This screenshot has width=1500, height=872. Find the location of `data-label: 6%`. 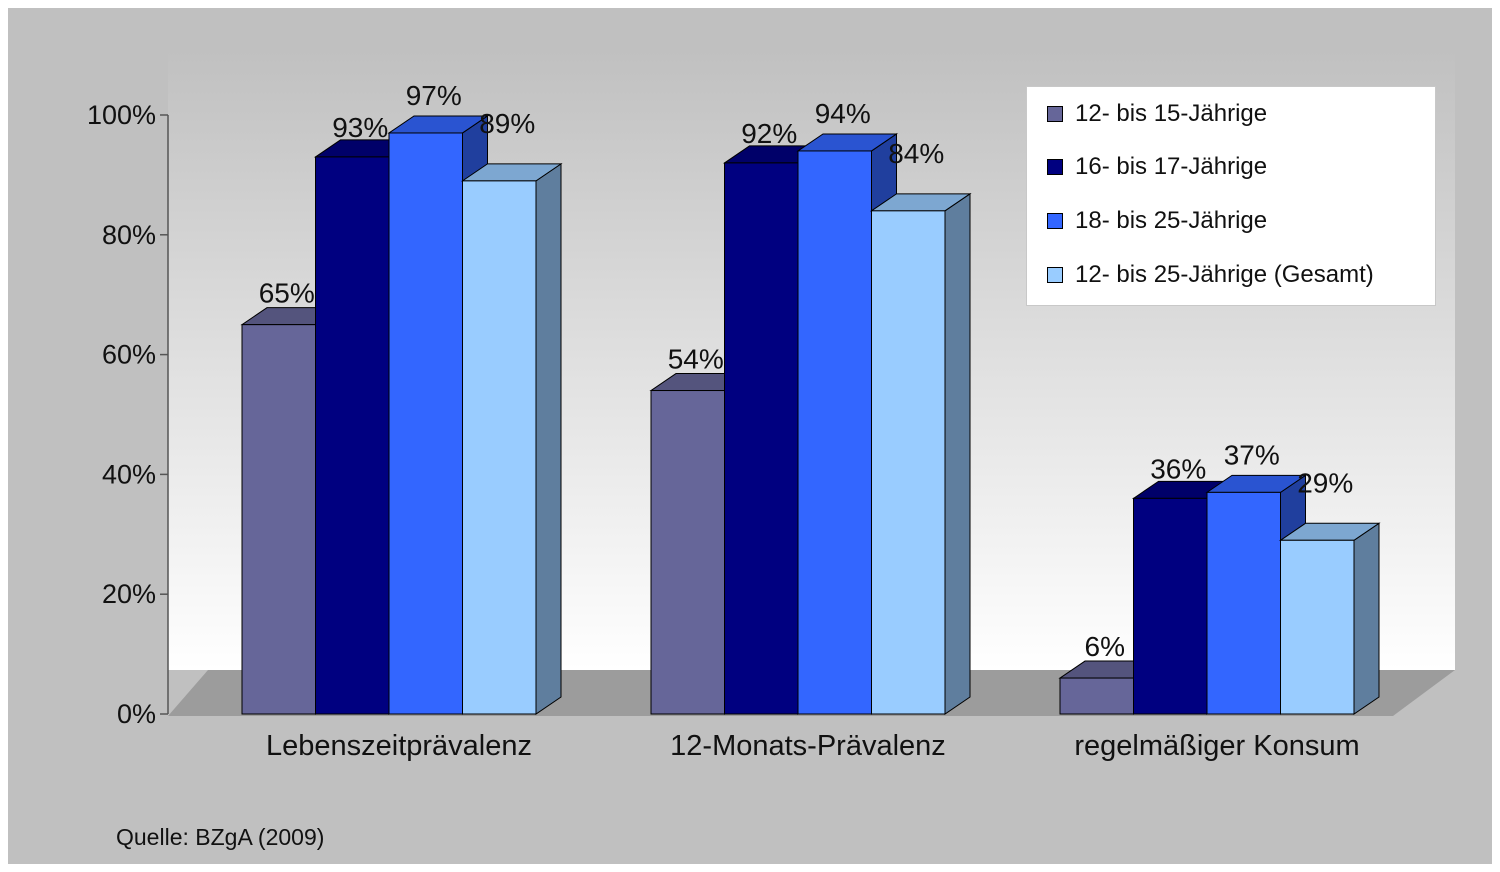

data-label: 6% is located at coordinates (1105, 646).